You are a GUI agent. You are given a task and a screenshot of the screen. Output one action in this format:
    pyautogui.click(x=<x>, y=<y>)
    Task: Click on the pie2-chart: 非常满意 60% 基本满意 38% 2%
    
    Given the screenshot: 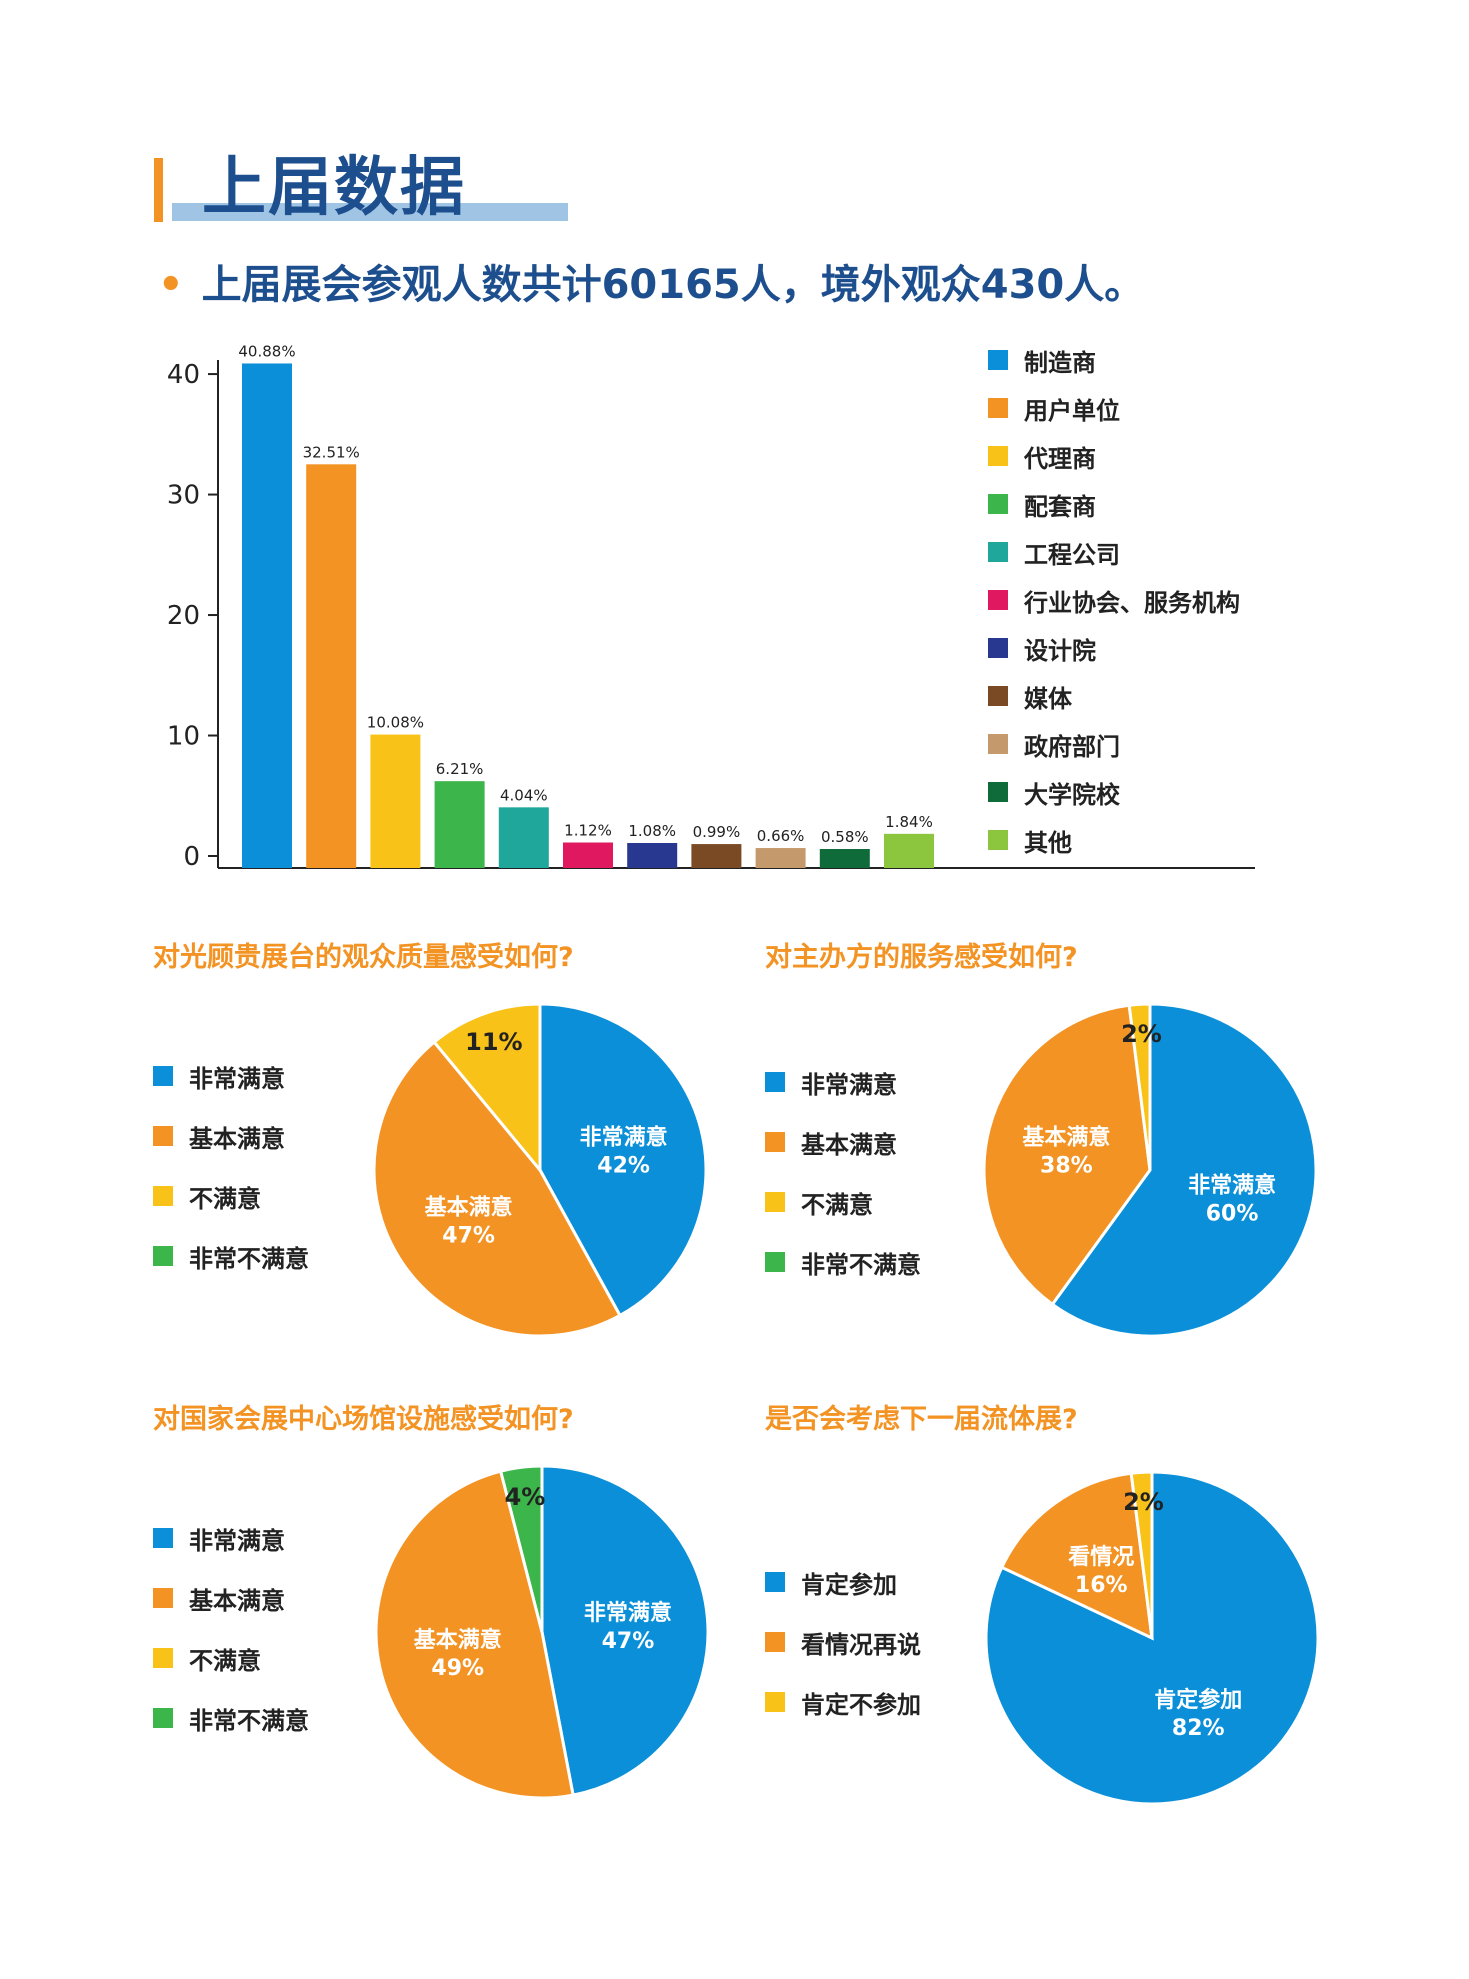 What is the action you would take?
    pyautogui.click(x=1150, y=1170)
    